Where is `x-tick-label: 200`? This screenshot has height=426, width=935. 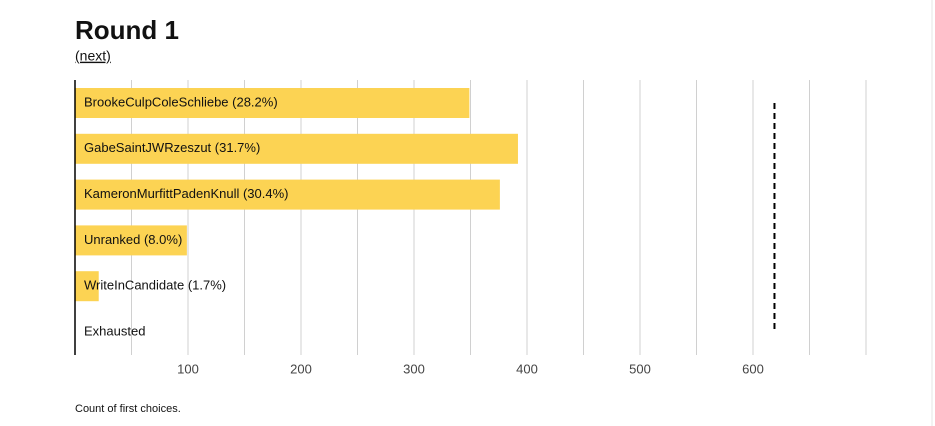
x-tick-label: 200 is located at coordinates (301, 368).